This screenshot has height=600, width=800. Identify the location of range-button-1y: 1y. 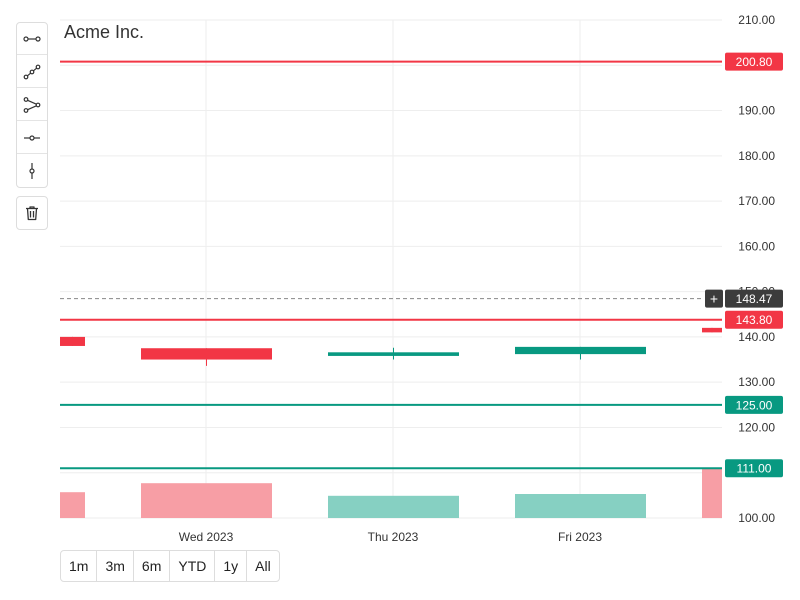
(231, 566).